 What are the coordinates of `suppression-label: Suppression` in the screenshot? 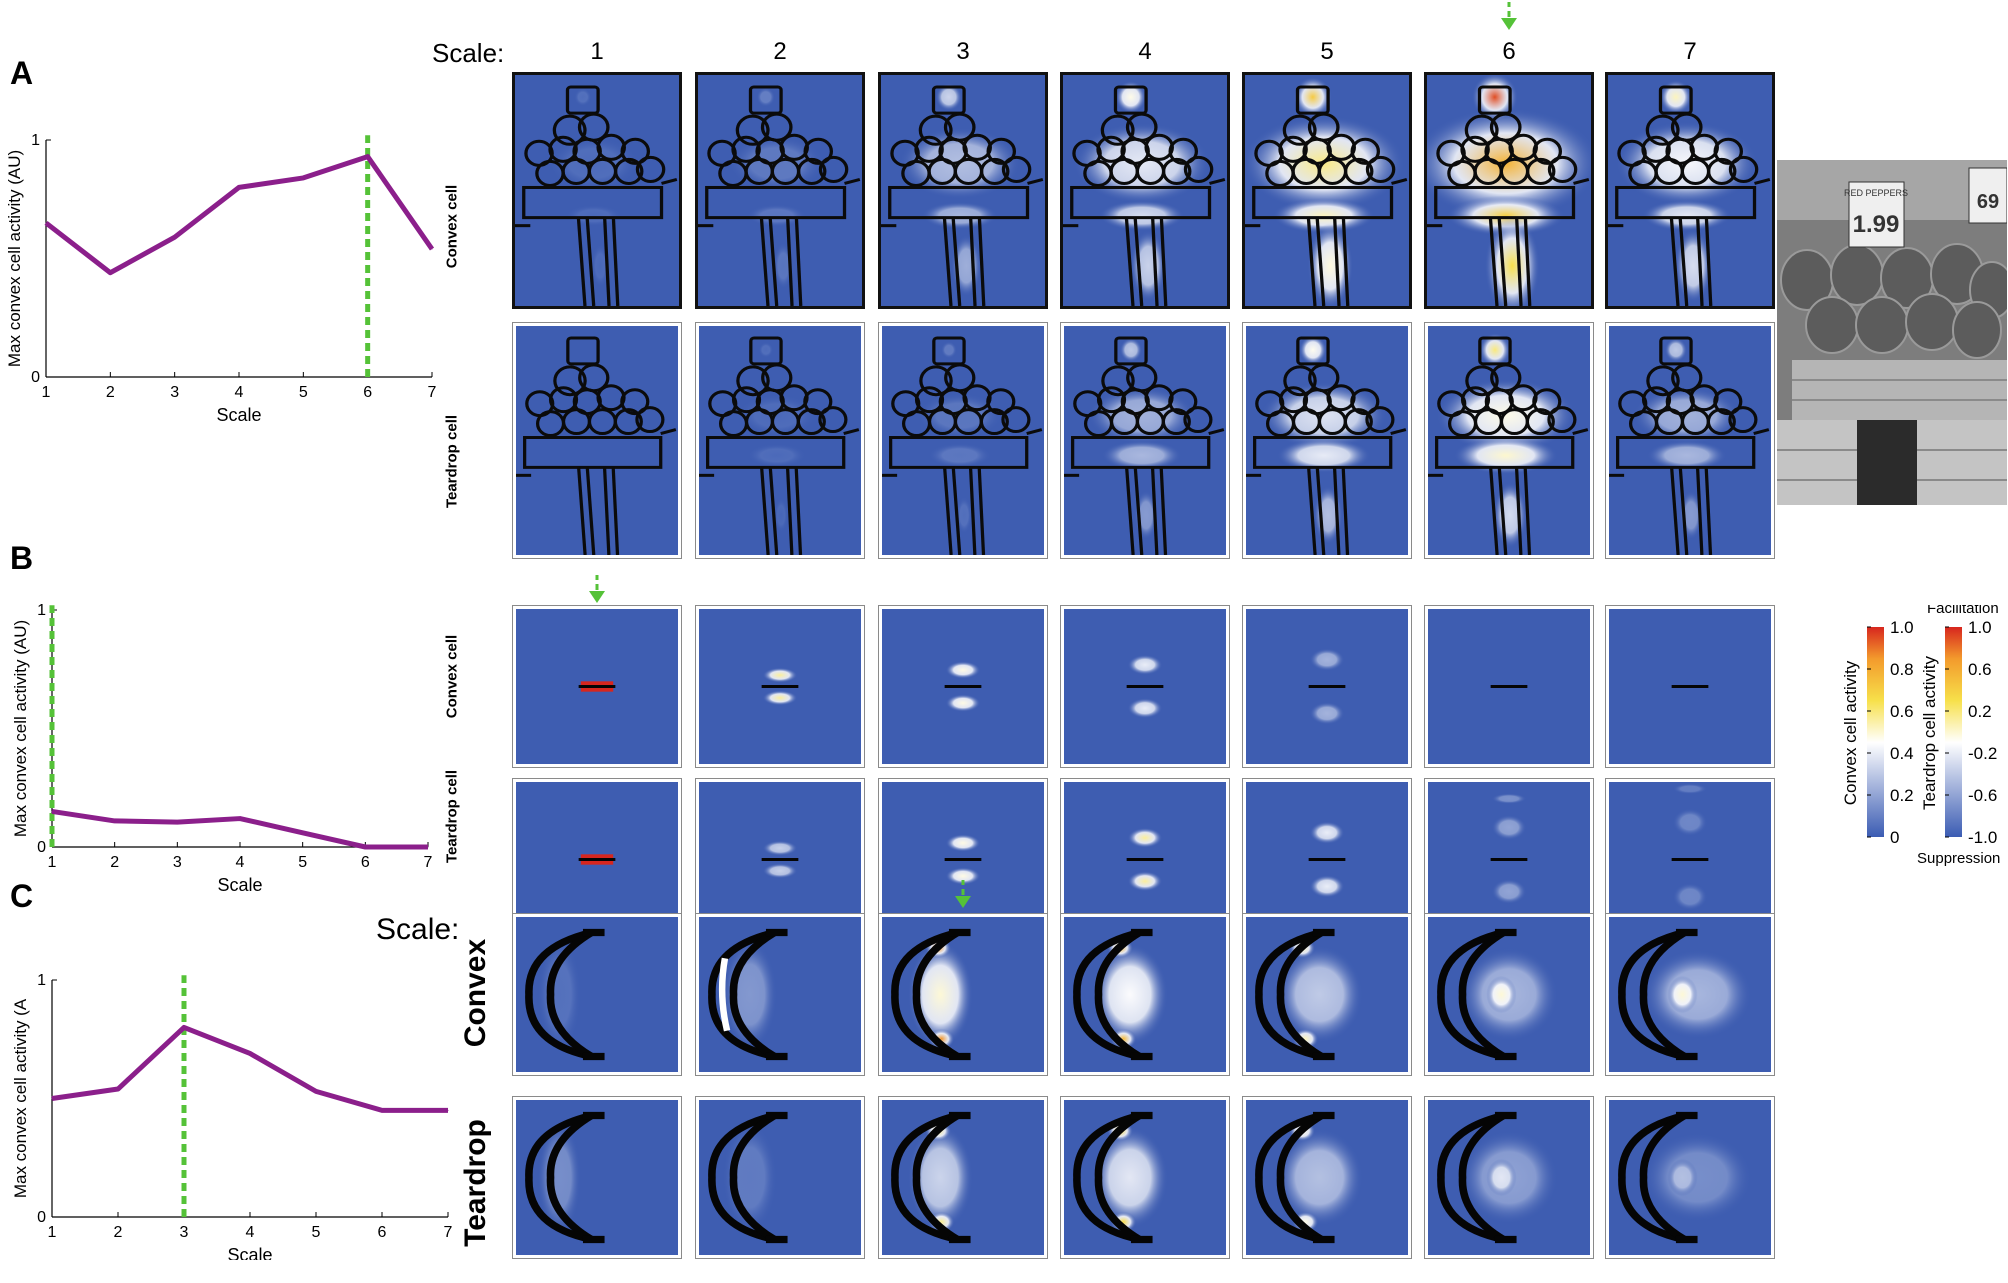 It's located at (1958, 858).